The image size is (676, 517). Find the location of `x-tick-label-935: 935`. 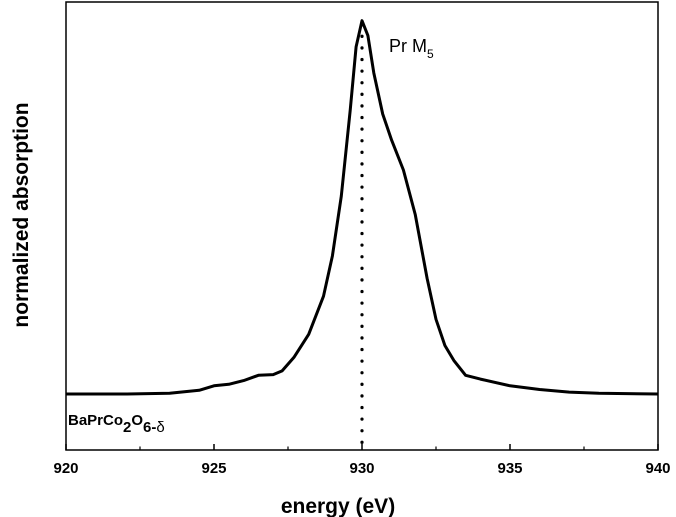

x-tick-label-935: 935 is located at coordinates (509, 468).